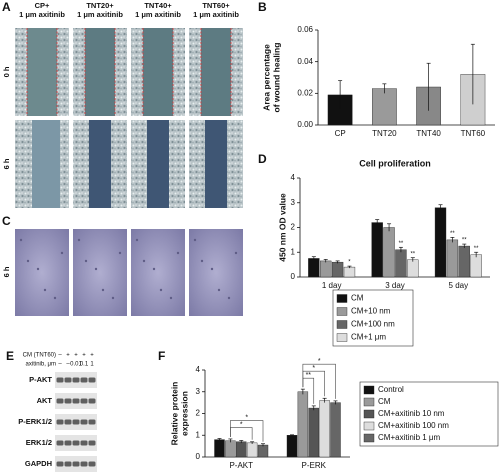 Image resolution: width=500 pixels, height=472 pixels. What do you see at coordinates (6, 221) in the screenshot?
I see `panel-label: C` at bounding box center [6, 221].